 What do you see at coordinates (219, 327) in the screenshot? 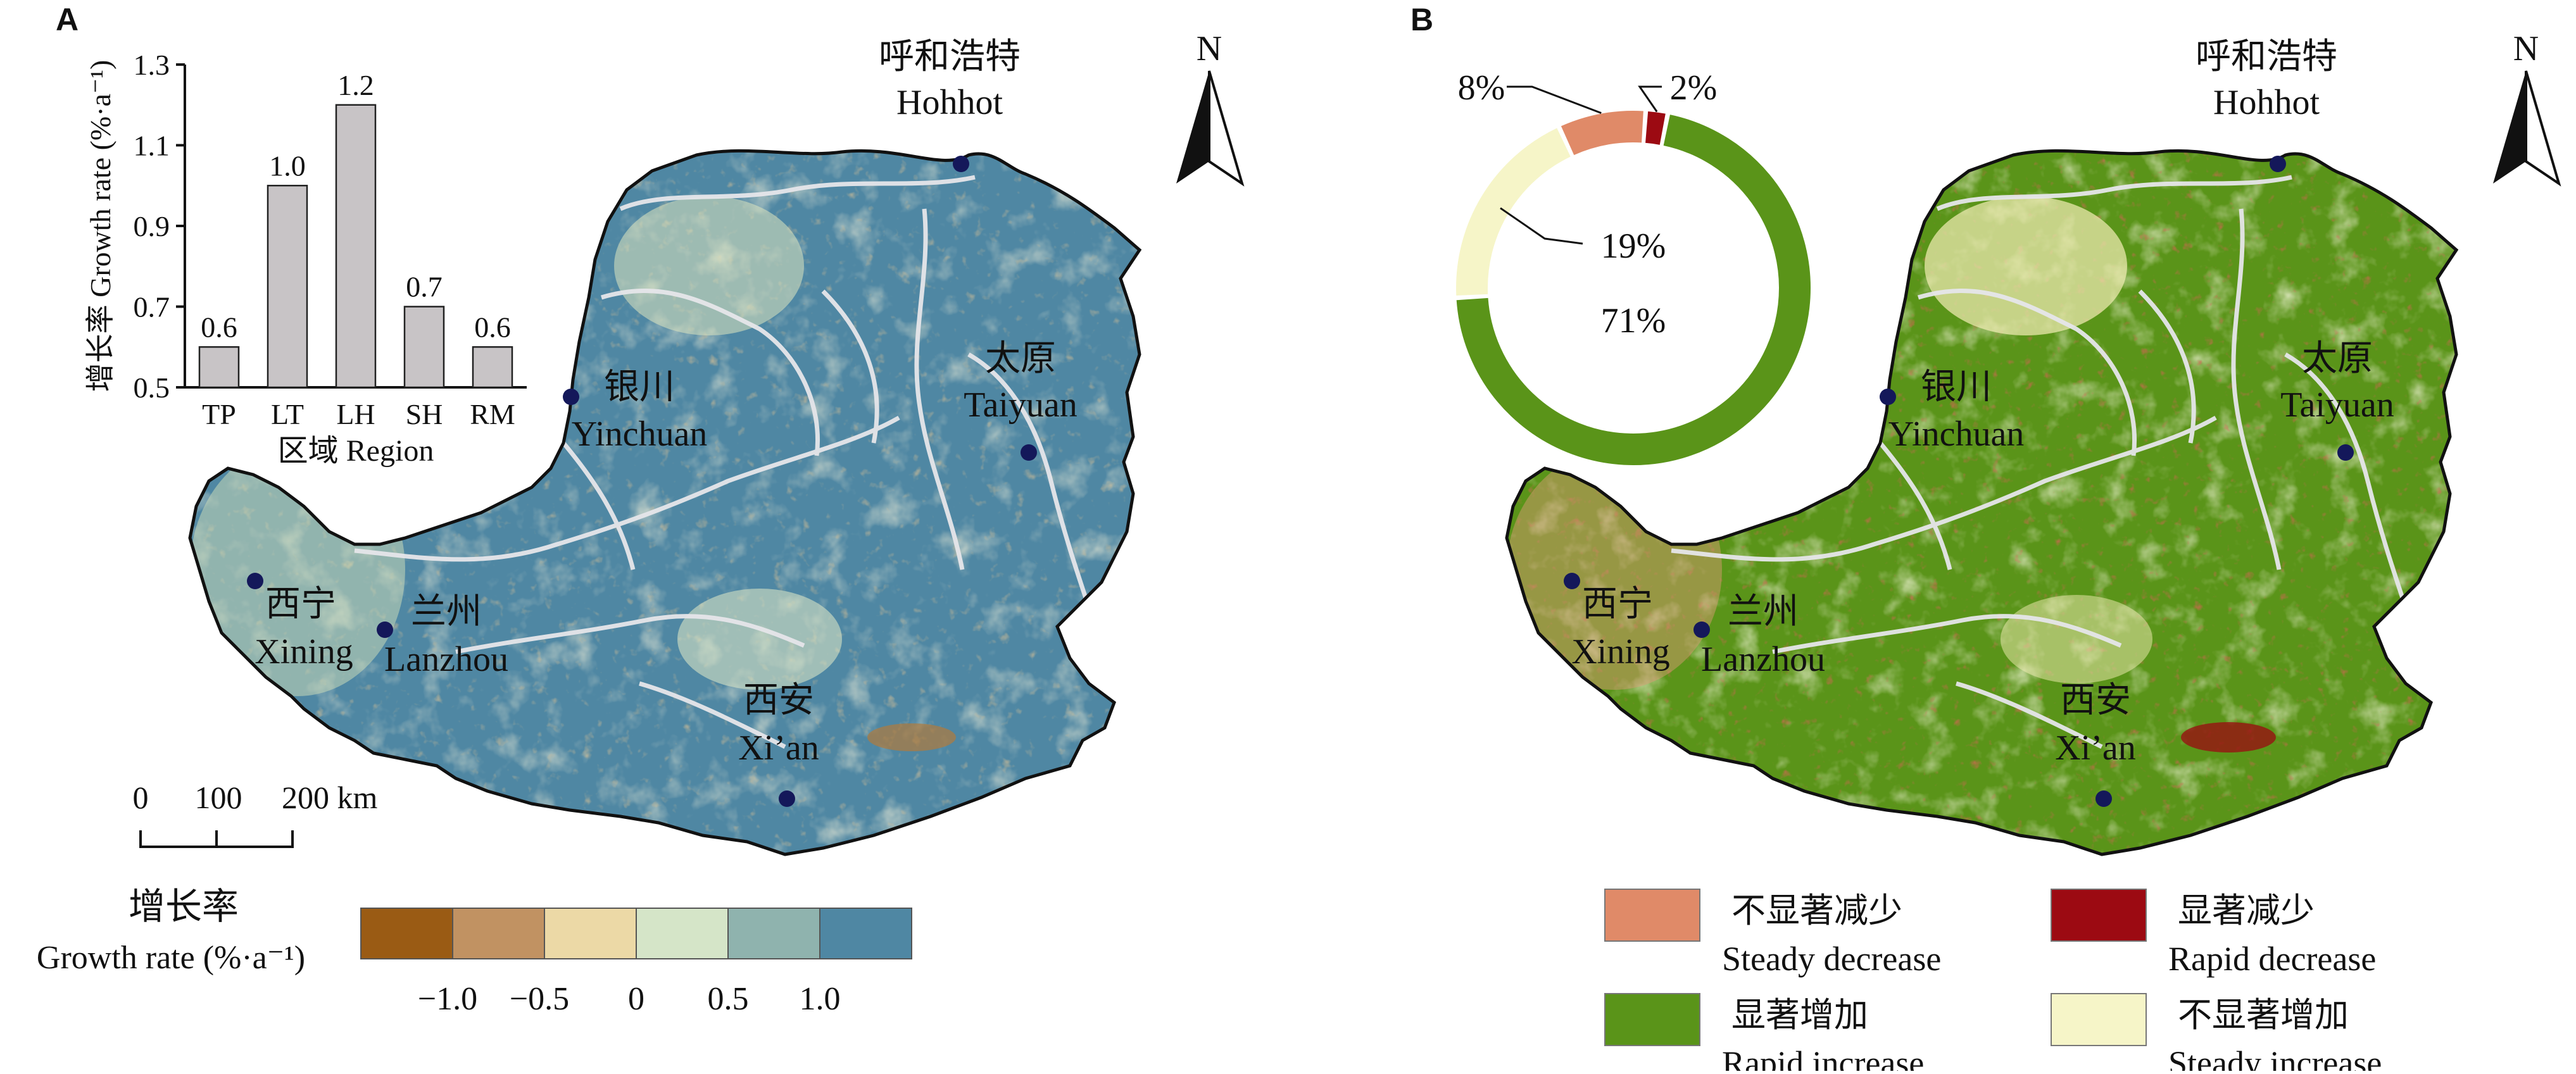
I see `bar-value-label: 0.6` at bounding box center [219, 327].